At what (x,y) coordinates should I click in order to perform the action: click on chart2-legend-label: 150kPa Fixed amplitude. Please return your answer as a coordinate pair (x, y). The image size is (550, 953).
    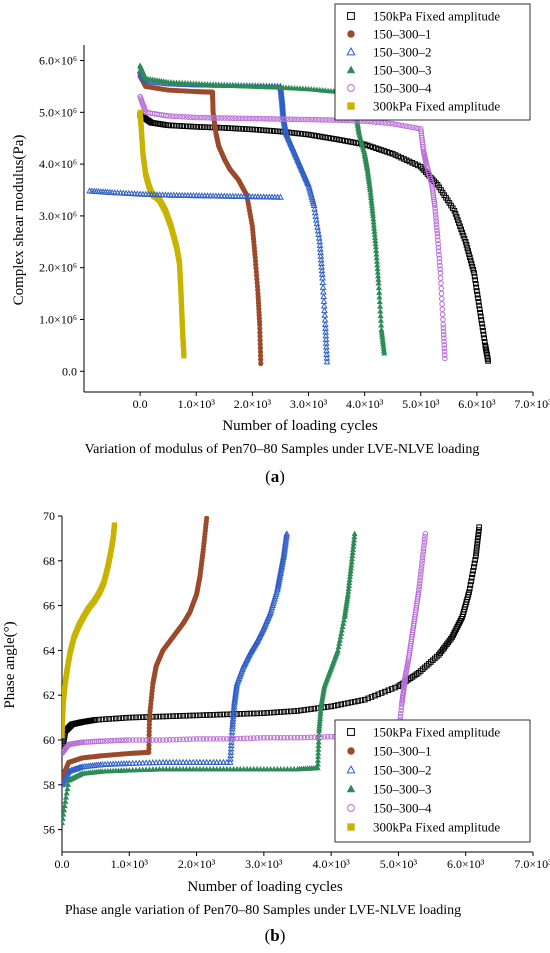
    Looking at the image, I should click on (436, 732).